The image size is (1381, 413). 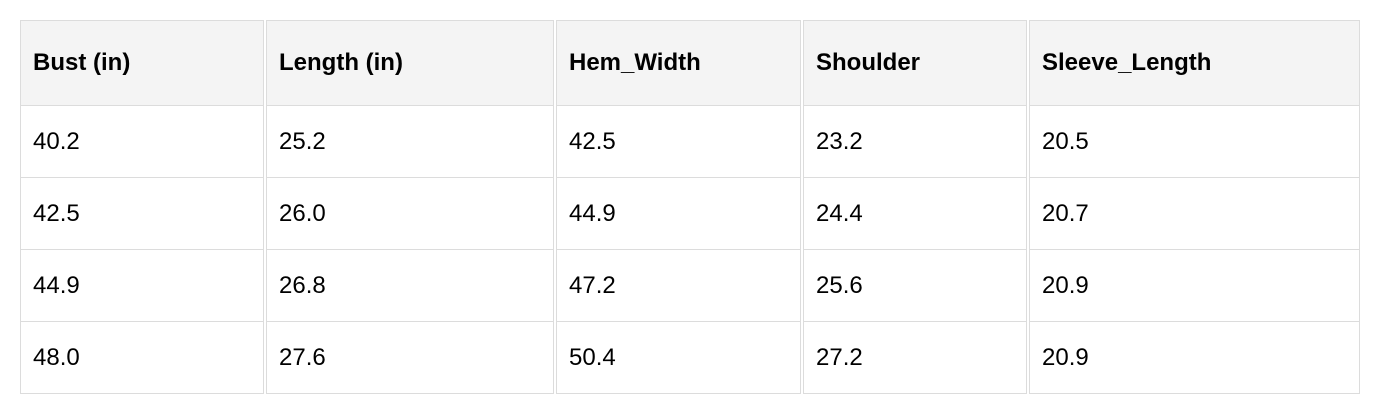 What do you see at coordinates (1194, 62) in the screenshot?
I see `column-header: Sleeve_Length` at bounding box center [1194, 62].